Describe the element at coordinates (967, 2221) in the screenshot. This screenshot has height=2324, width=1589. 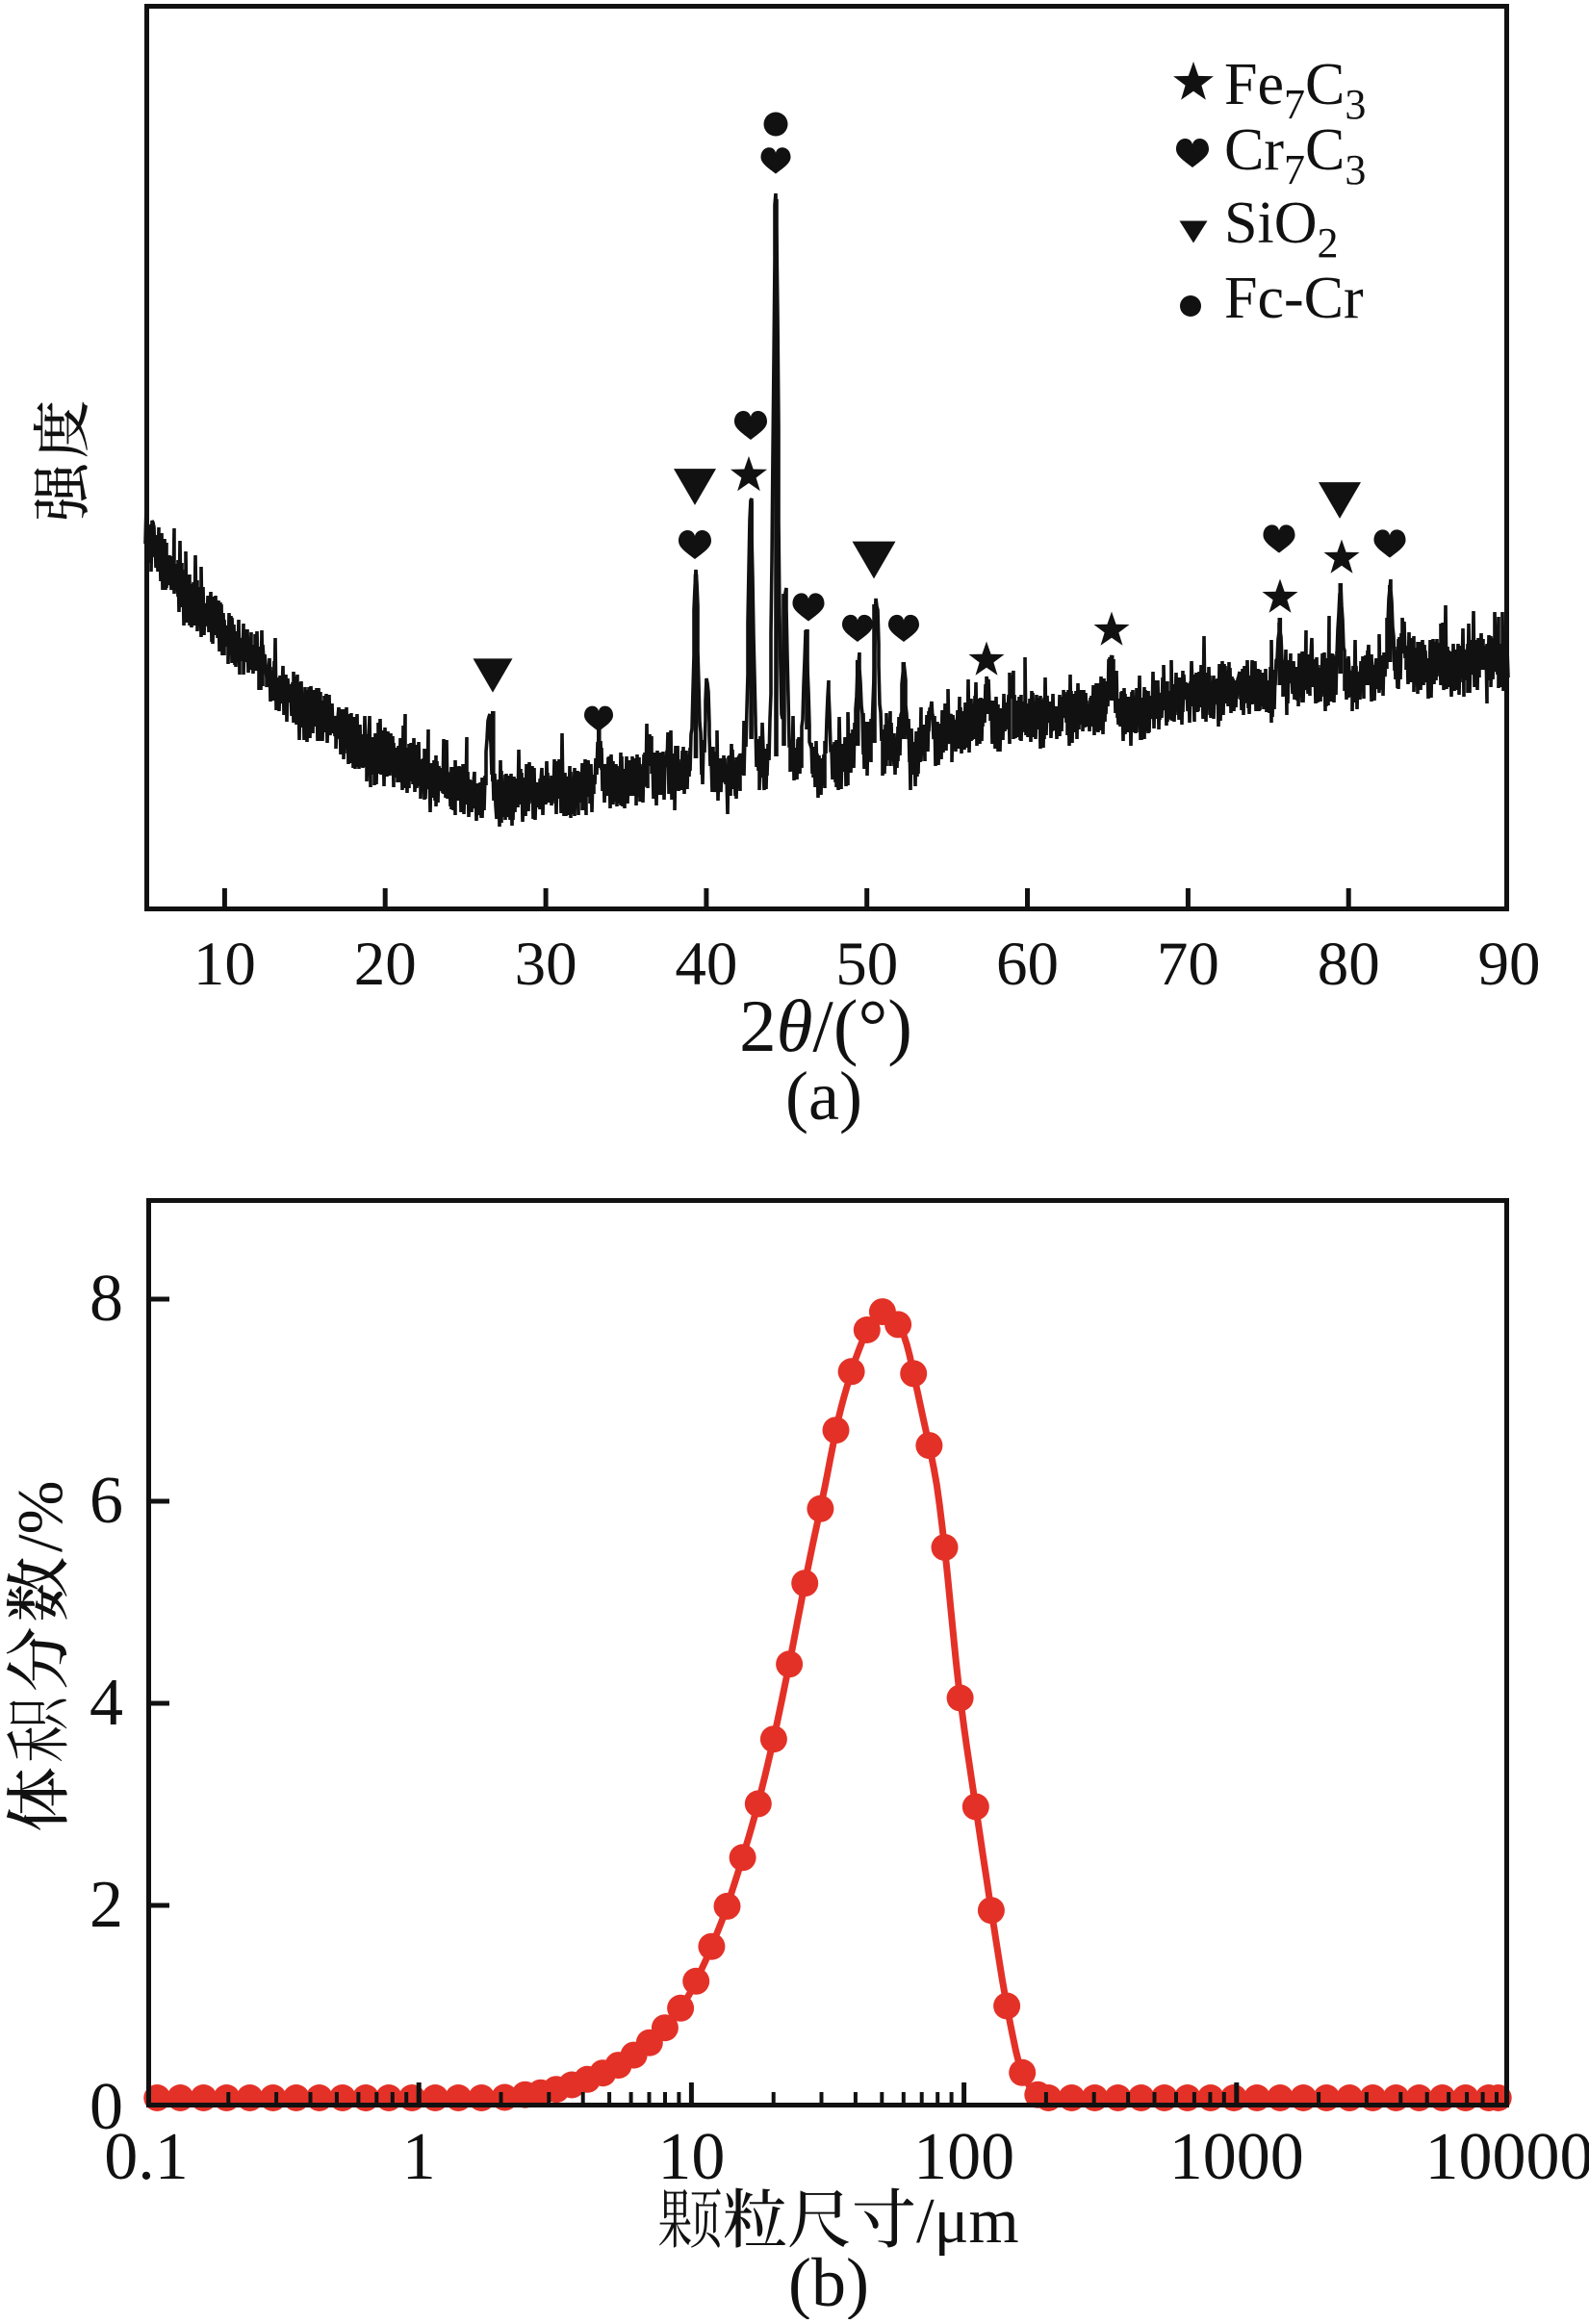
I see `svg-text: /μm` at that location.